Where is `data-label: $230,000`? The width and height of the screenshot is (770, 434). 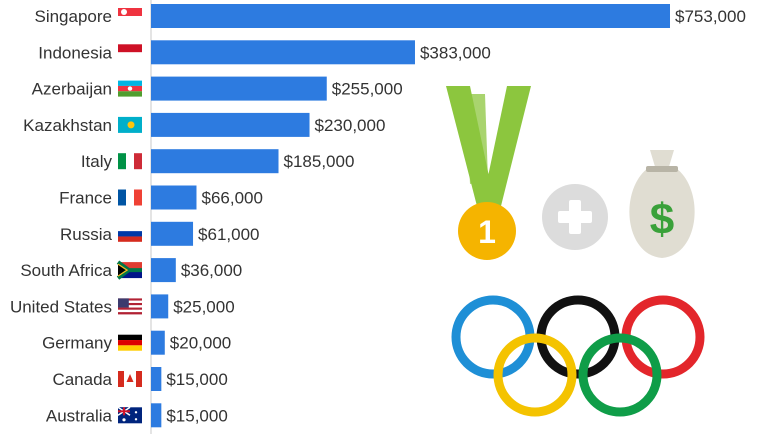 data-label: $230,000 is located at coordinates (350, 125).